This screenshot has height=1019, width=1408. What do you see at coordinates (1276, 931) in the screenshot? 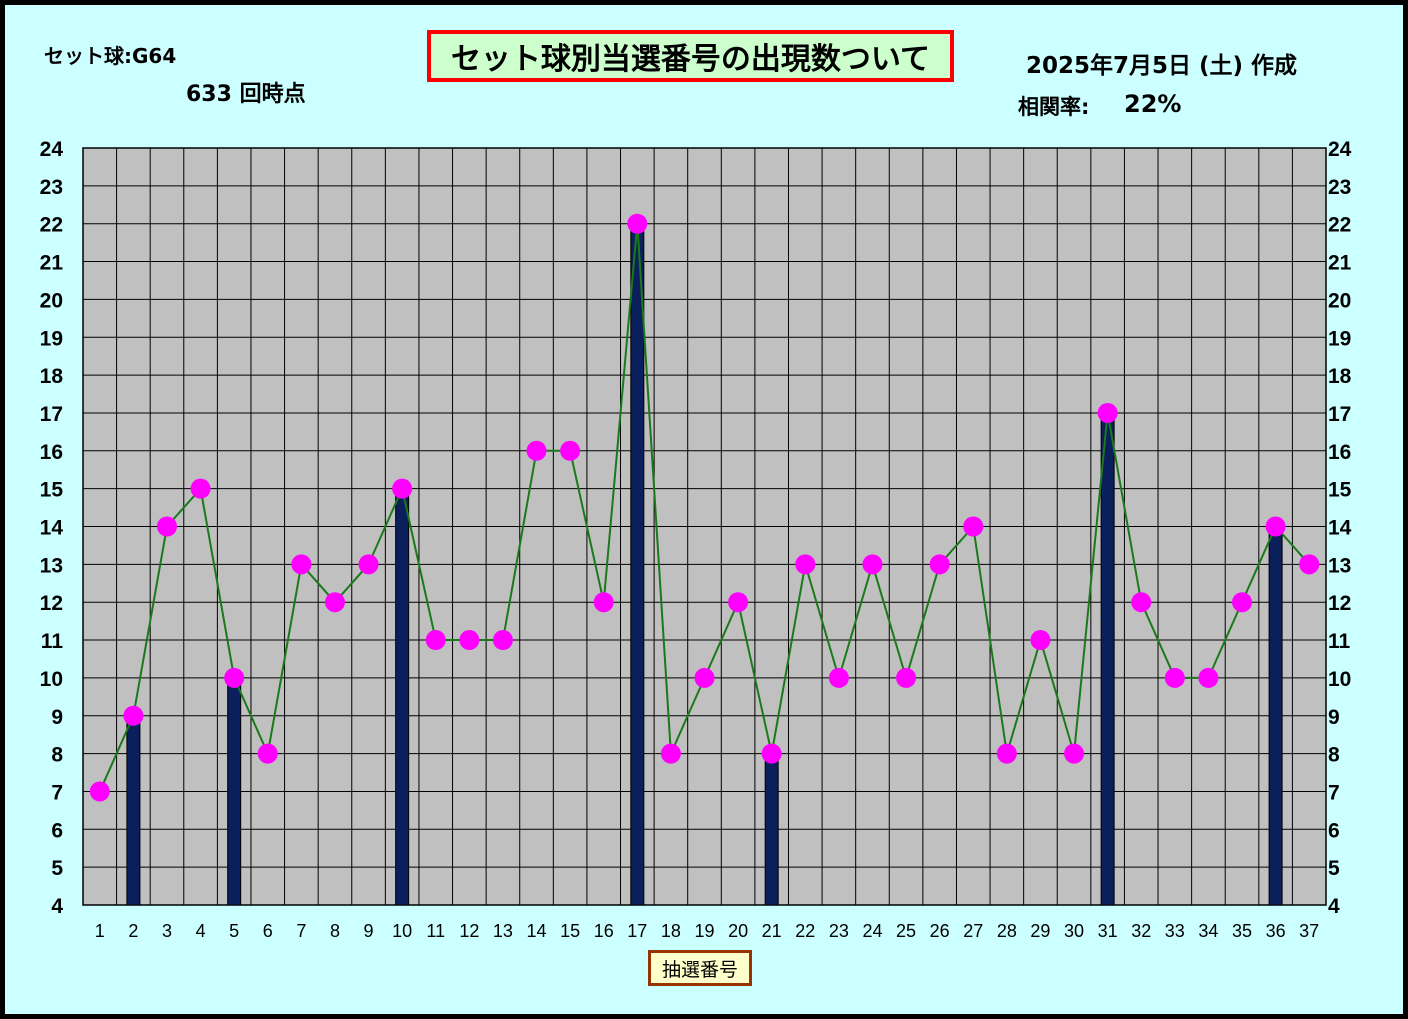
I see `x-tick-label: 36` at bounding box center [1276, 931].